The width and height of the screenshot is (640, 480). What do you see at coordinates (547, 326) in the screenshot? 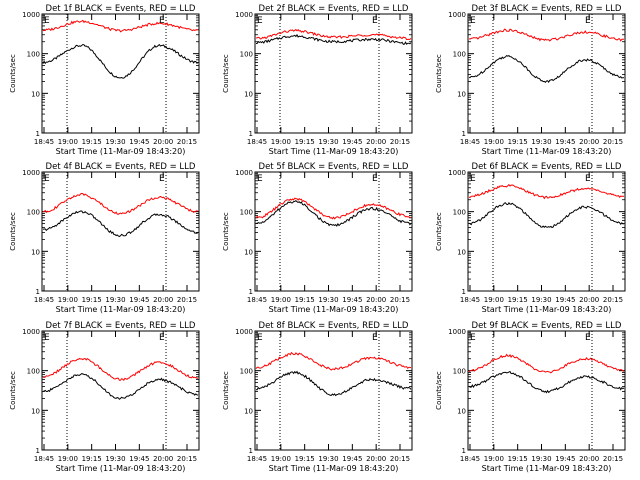
I see `panel-title: Det 9f BLACK = Events, RED = LLD` at bounding box center [547, 326].